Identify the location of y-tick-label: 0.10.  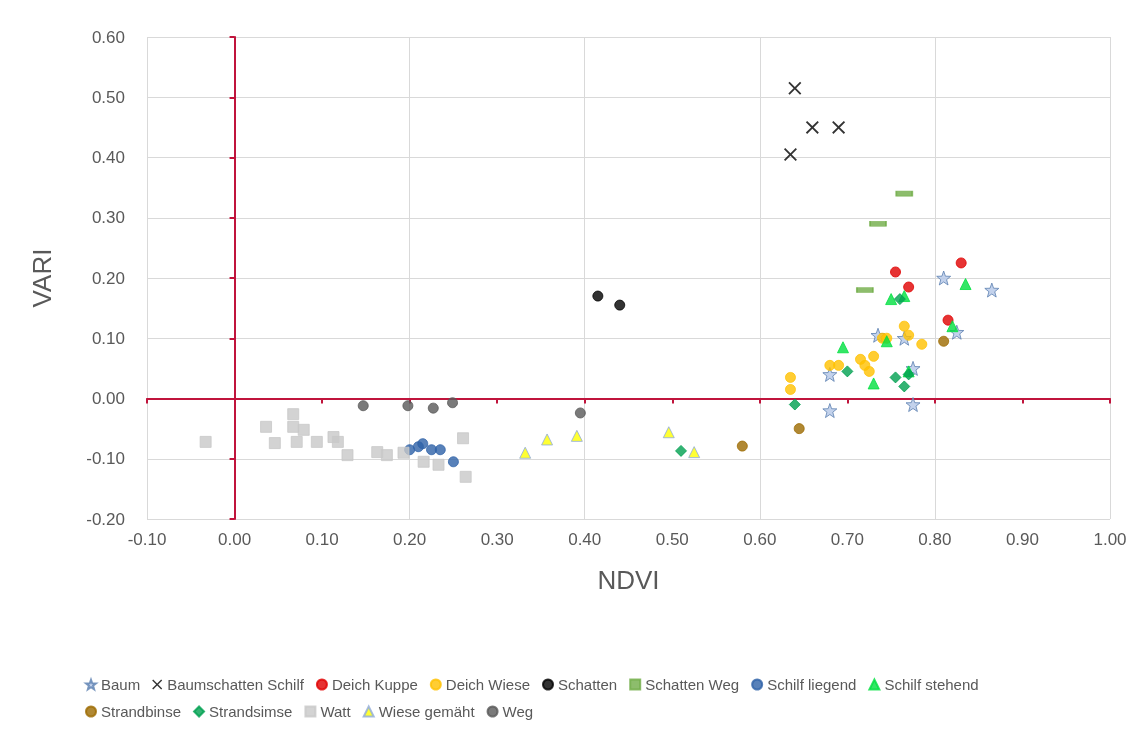
(108, 338).